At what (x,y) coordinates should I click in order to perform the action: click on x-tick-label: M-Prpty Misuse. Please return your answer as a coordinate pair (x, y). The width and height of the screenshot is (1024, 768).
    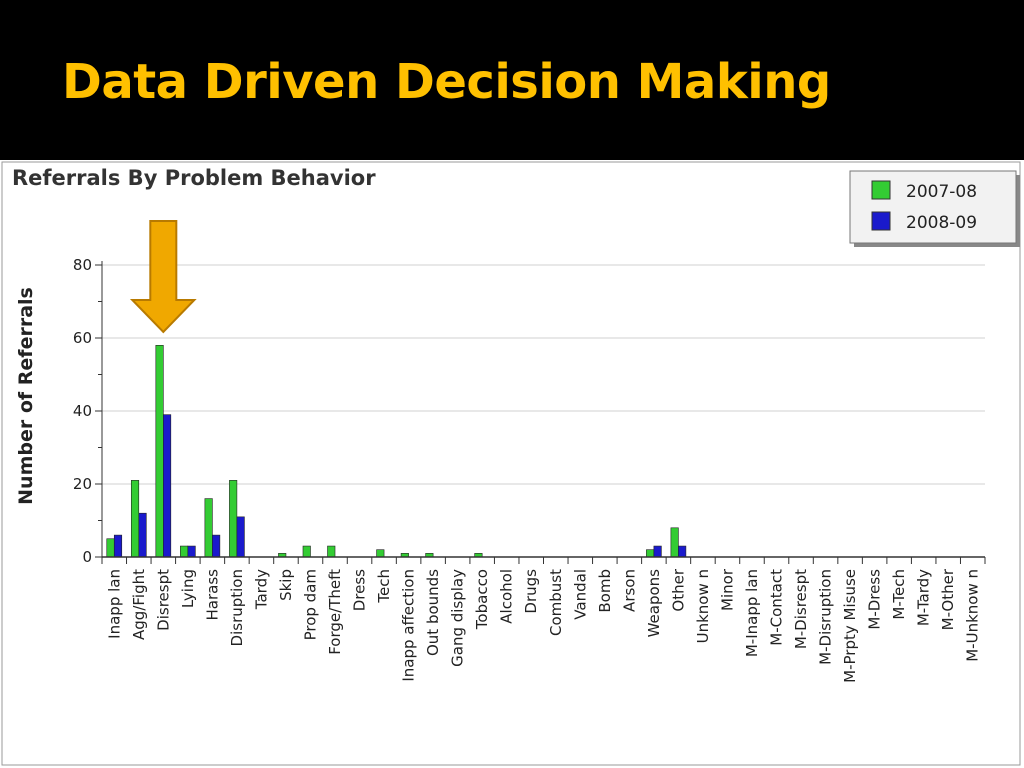
    Looking at the image, I should click on (850, 626).